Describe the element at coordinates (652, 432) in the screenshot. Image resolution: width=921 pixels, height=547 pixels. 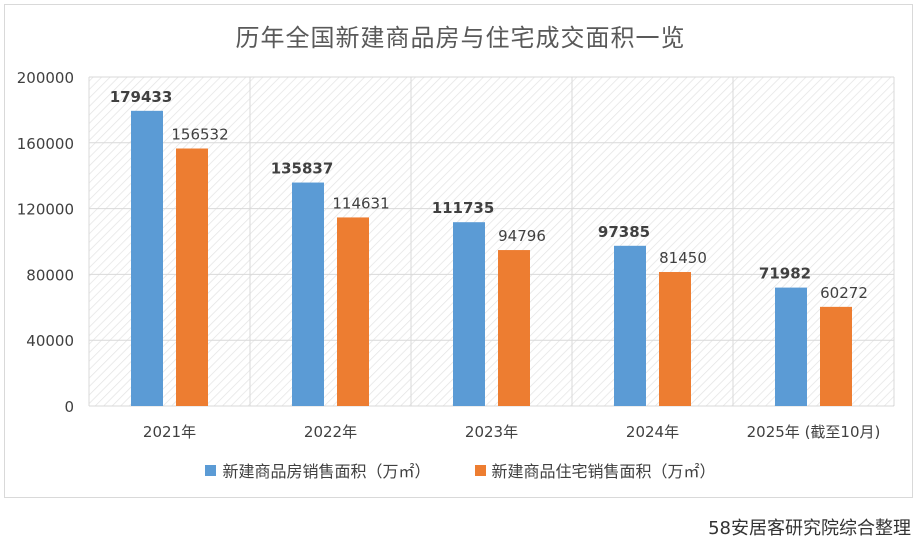
I see `x-tick-label: 2024年` at that location.